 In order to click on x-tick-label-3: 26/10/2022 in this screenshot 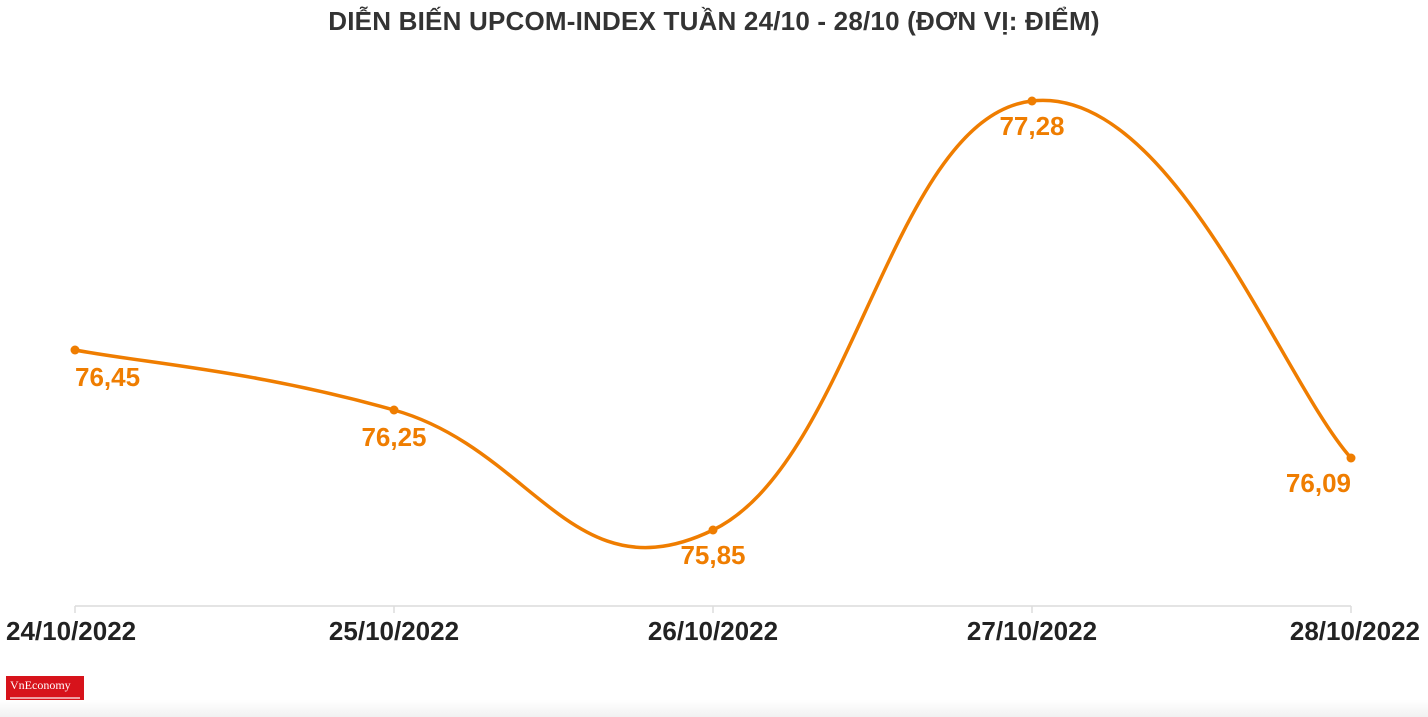, I will do `click(713, 631)`.